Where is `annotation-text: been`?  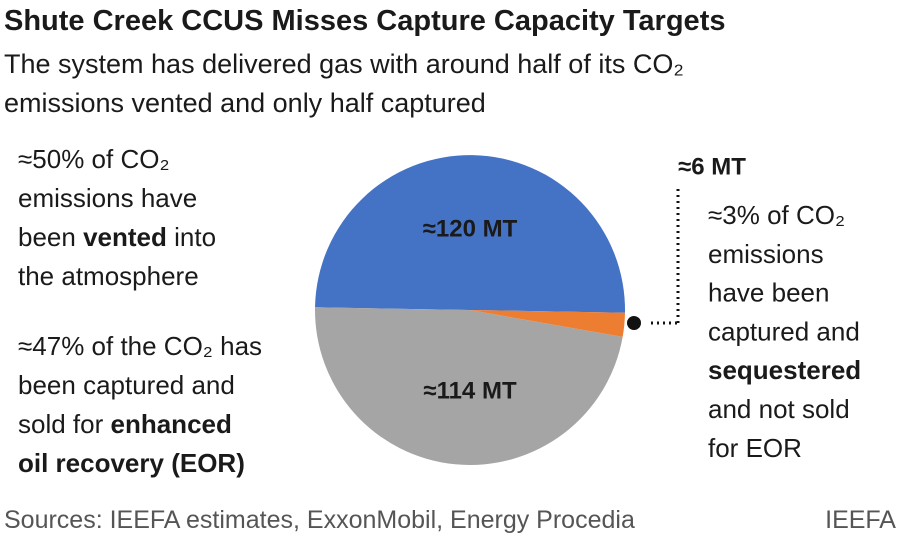 annotation-text: been is located at coordinates (50, 237).